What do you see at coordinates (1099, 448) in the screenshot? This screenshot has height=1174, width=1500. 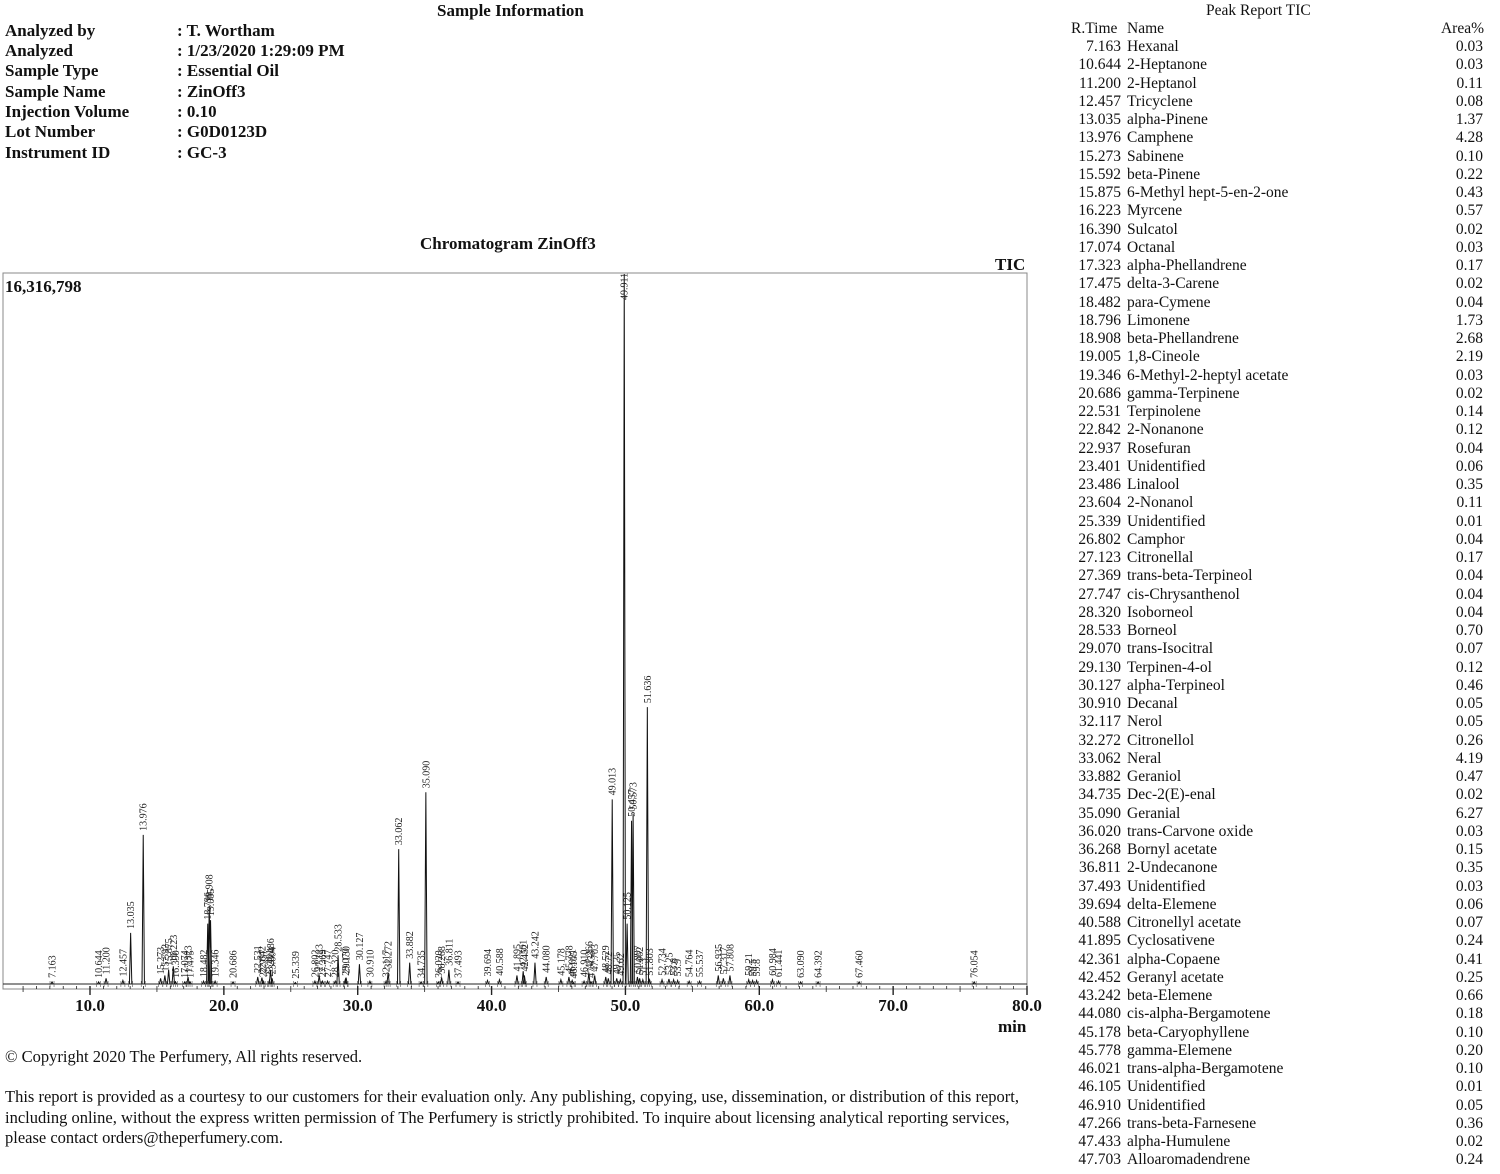 I see `cell-rtime: 22.937` at bounding box center [1099, 448].